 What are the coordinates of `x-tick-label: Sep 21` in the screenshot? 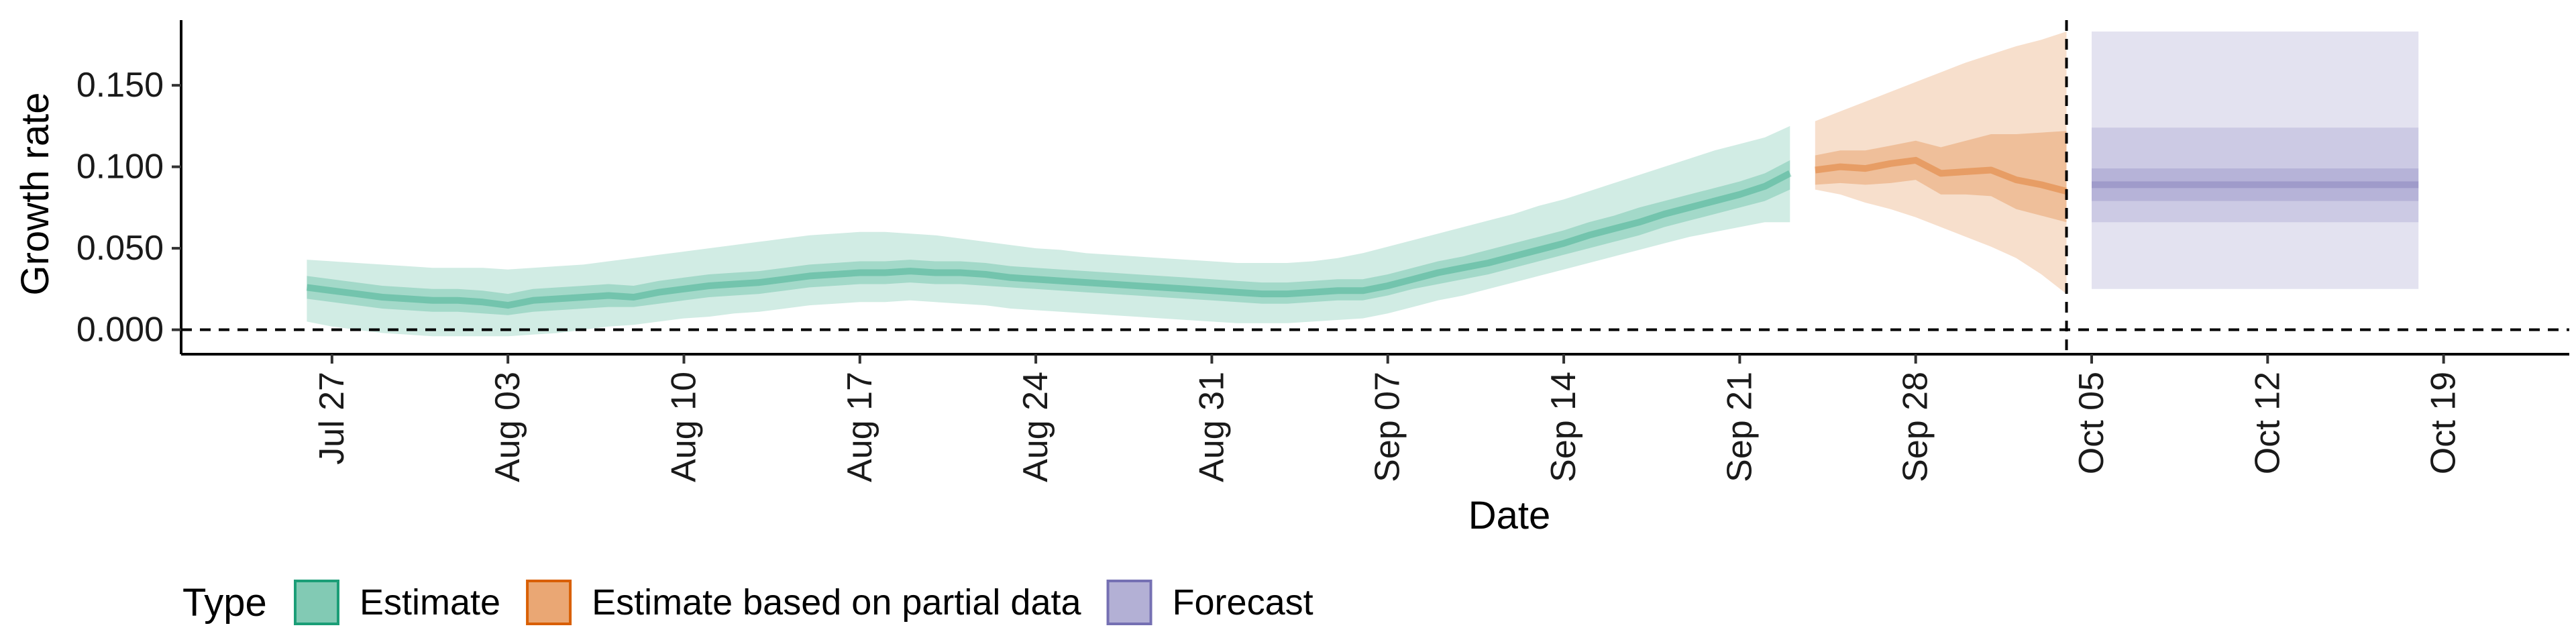 It's located at (1739, 427).